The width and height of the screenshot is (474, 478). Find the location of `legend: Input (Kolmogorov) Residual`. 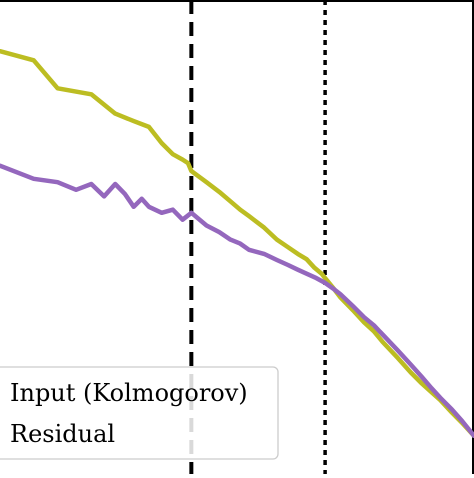

legend: Input (Kolmogorov) Residual is located at coordinates (139, 413).